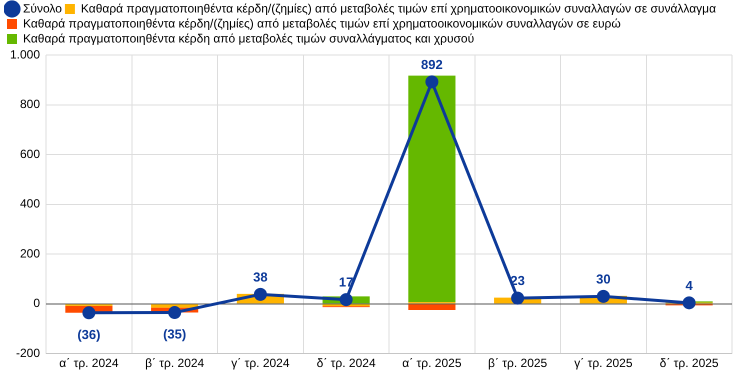 The image size is (744, 374). Describe the element at coordinates (398, 8) in the screenshot. I see `legend-label: Καθαρά πραγματοποιηθέντα κέρδη/(ζημίες) από μεταβολές τιμών επί χρηματοοικονομικών συναλλαγών σε συνάλλαγμα` at that location.